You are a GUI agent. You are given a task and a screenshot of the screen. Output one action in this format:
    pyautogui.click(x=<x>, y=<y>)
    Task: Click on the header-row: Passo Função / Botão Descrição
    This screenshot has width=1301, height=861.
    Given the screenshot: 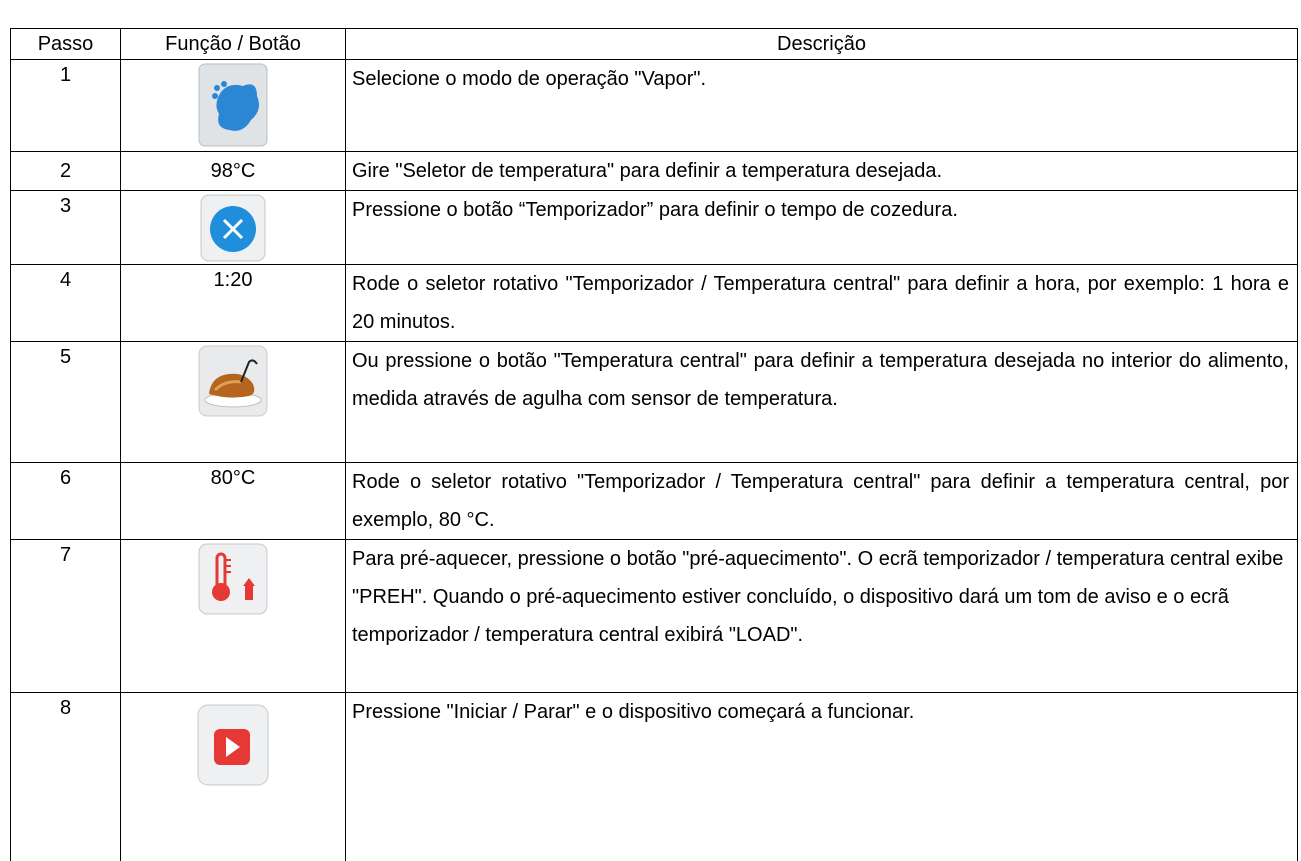 What is the action you would take?
    pyautogui.click(x=654, y=44)
    